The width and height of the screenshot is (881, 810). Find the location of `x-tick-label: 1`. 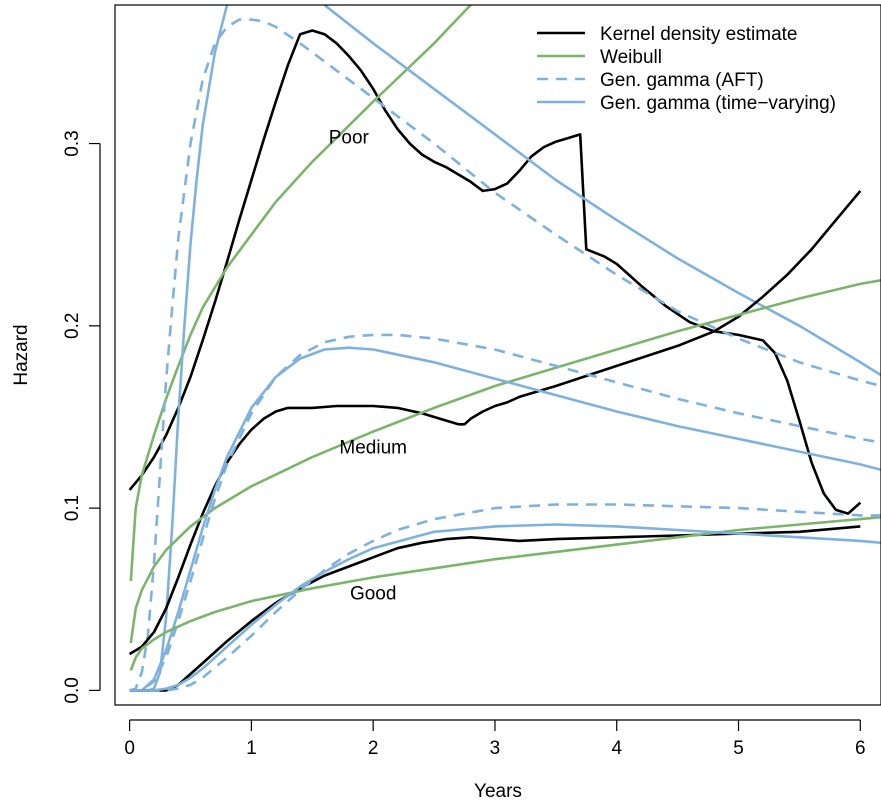

x-tick-label: 1 is located at coordinates (251, 748).